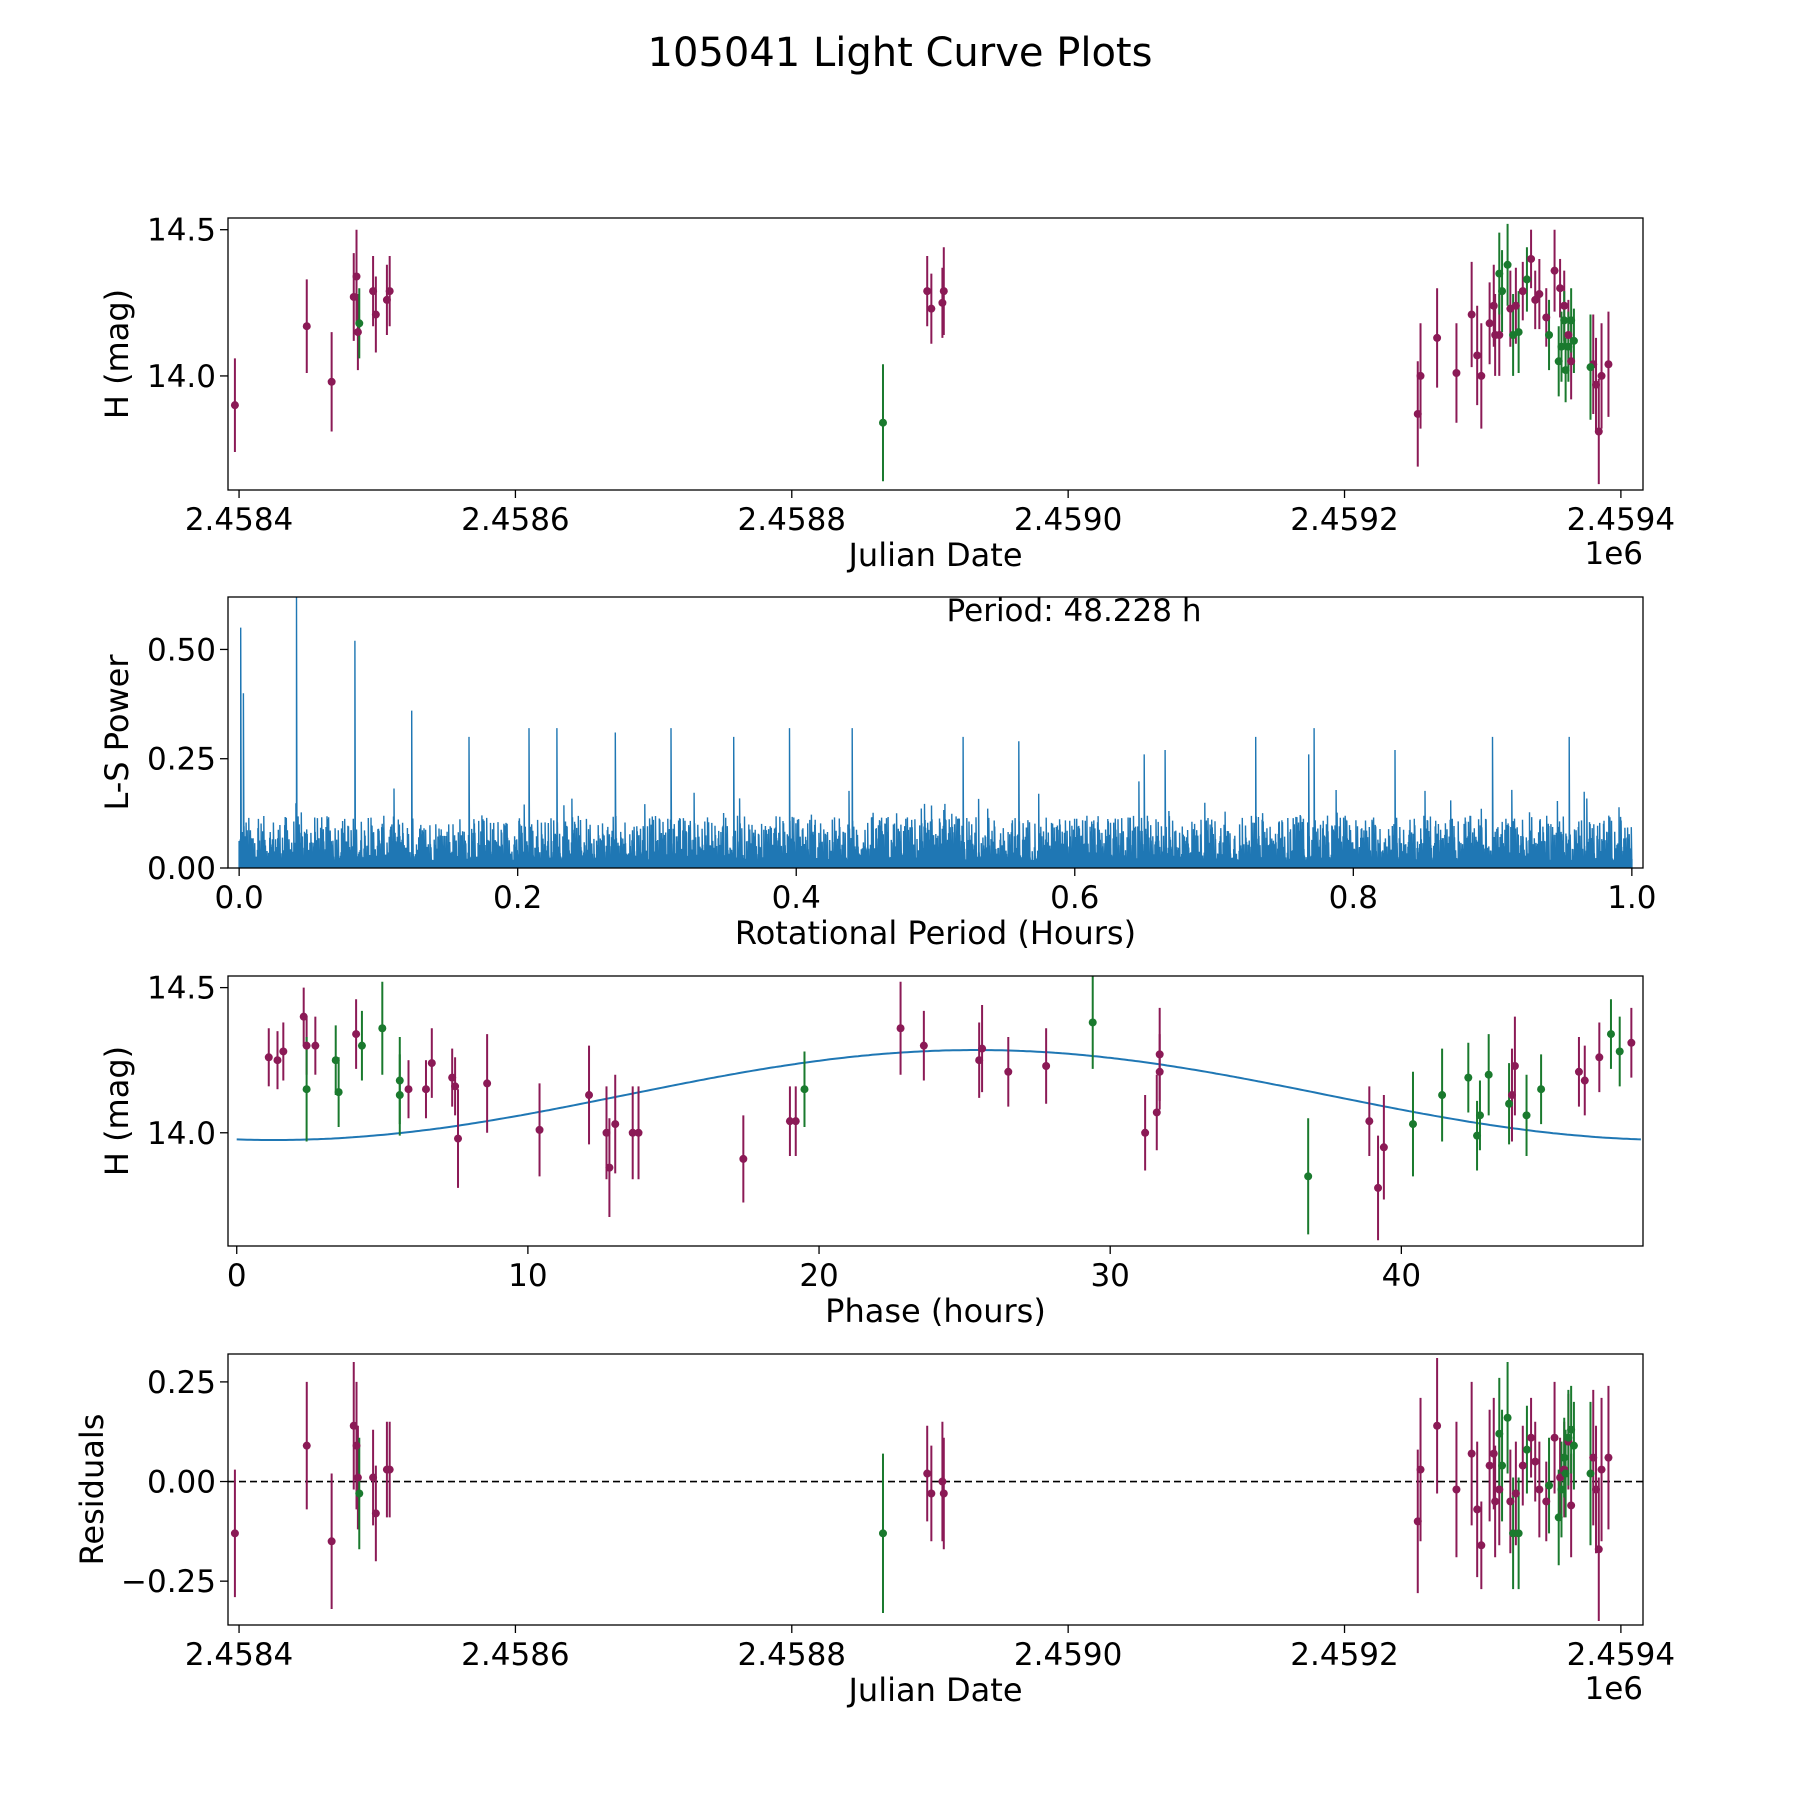 The width and height of the screenshot is (1800, 1800). I want to click on x-tick-label: 40, so click(1401, 1276).